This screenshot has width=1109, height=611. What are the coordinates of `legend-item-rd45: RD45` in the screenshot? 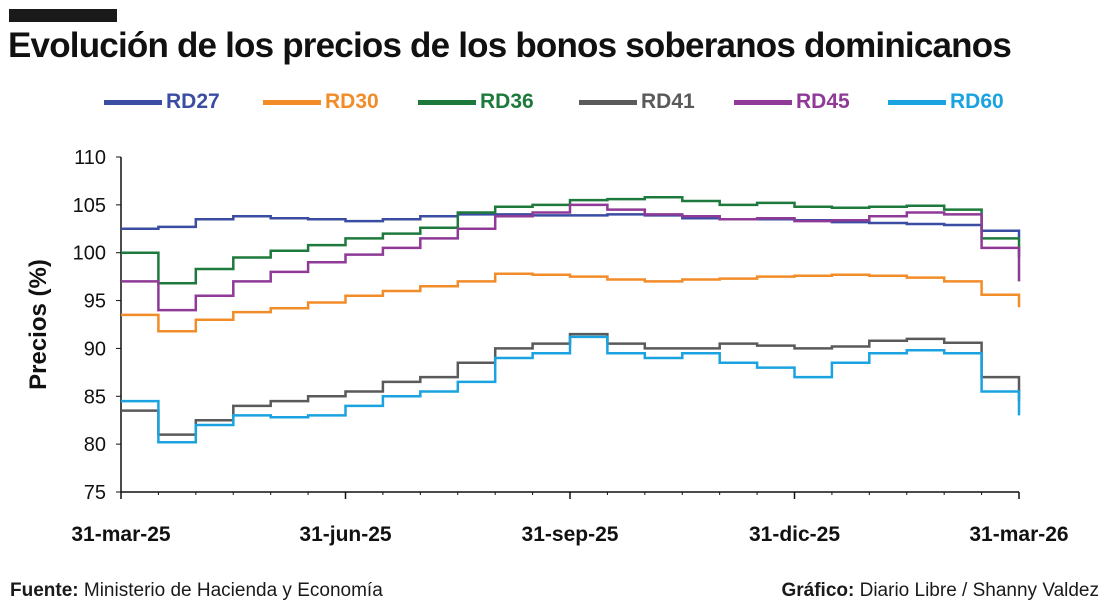 It's located at (792, 102).